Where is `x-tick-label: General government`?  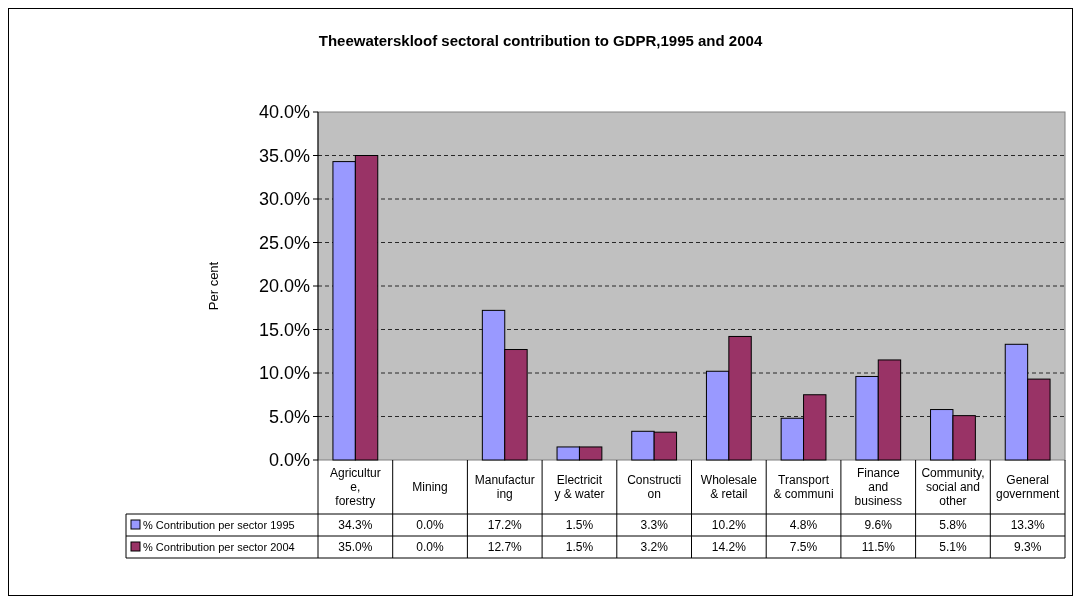
x-tick-label: General government is located at coordinates (1027, 487).